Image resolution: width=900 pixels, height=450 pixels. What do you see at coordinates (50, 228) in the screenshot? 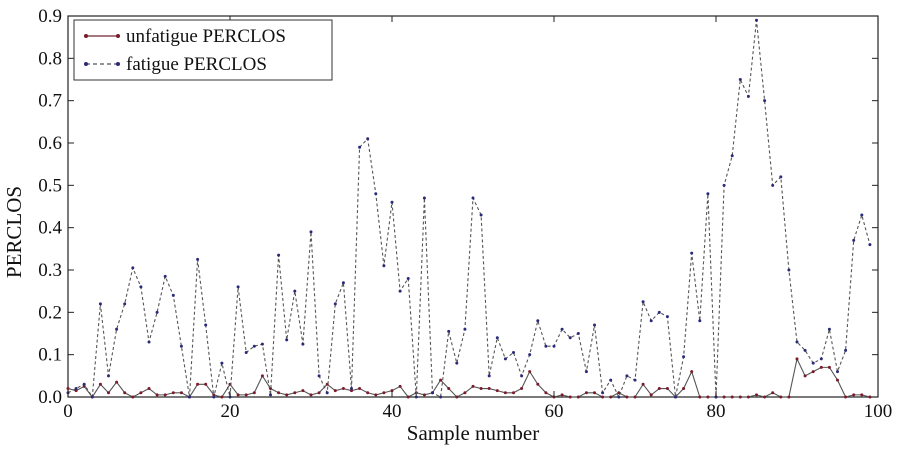
I see `y-tick-label: 0.4` at bounding box center [50, 228].